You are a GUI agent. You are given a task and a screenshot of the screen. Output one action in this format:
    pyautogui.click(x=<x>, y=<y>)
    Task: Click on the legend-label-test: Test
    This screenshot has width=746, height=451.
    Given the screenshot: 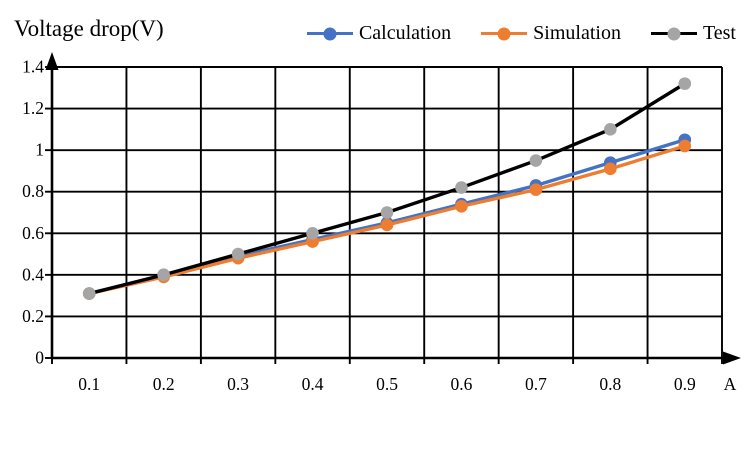 What is the action you would take?
    pyautogui.click(x=719, y=33)
    